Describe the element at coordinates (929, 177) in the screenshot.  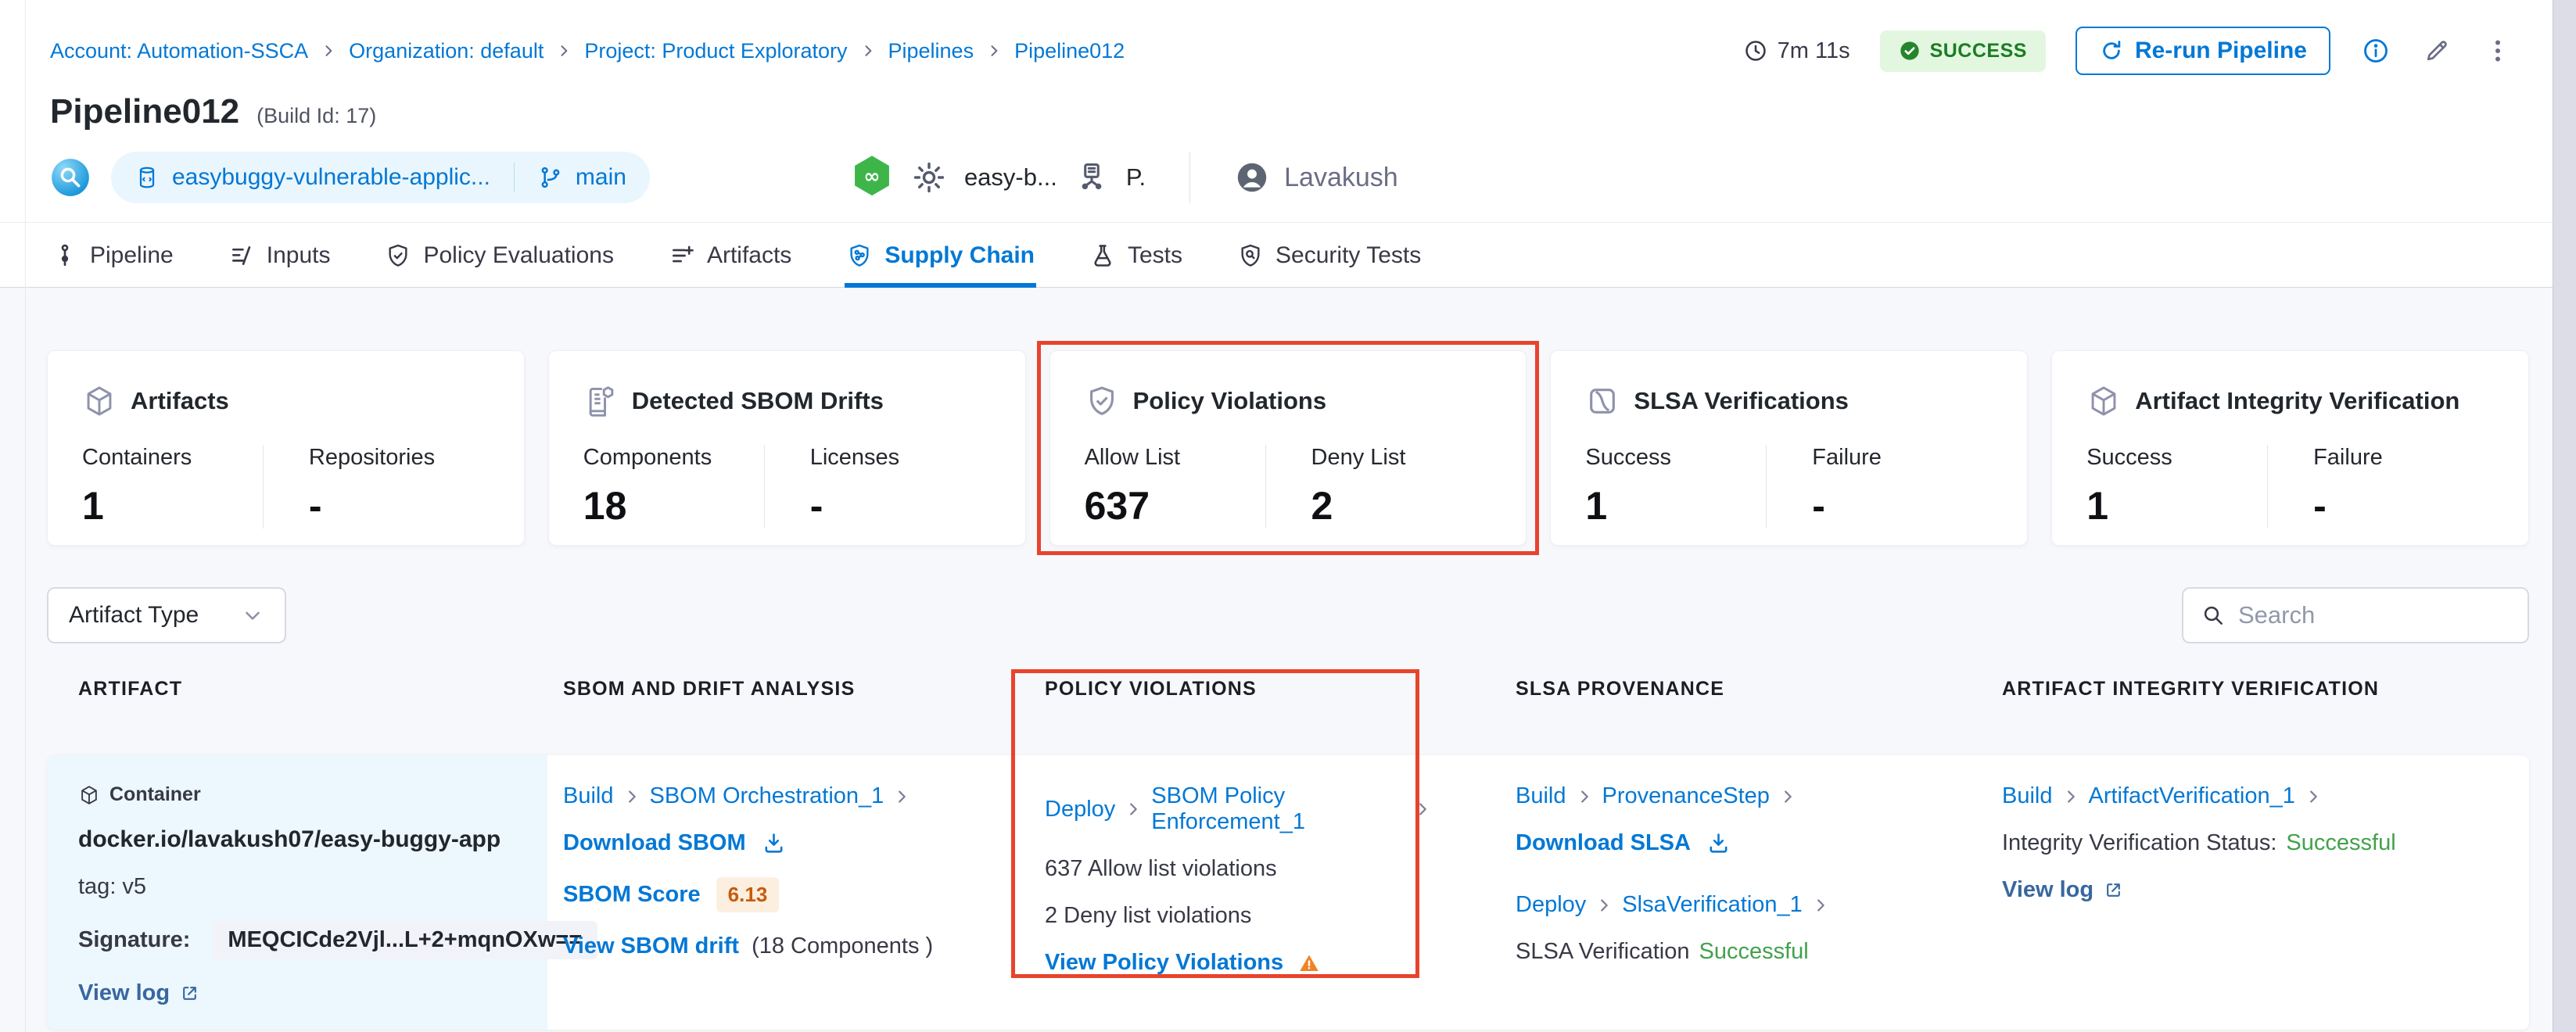
I see `gear-icon` at that location.